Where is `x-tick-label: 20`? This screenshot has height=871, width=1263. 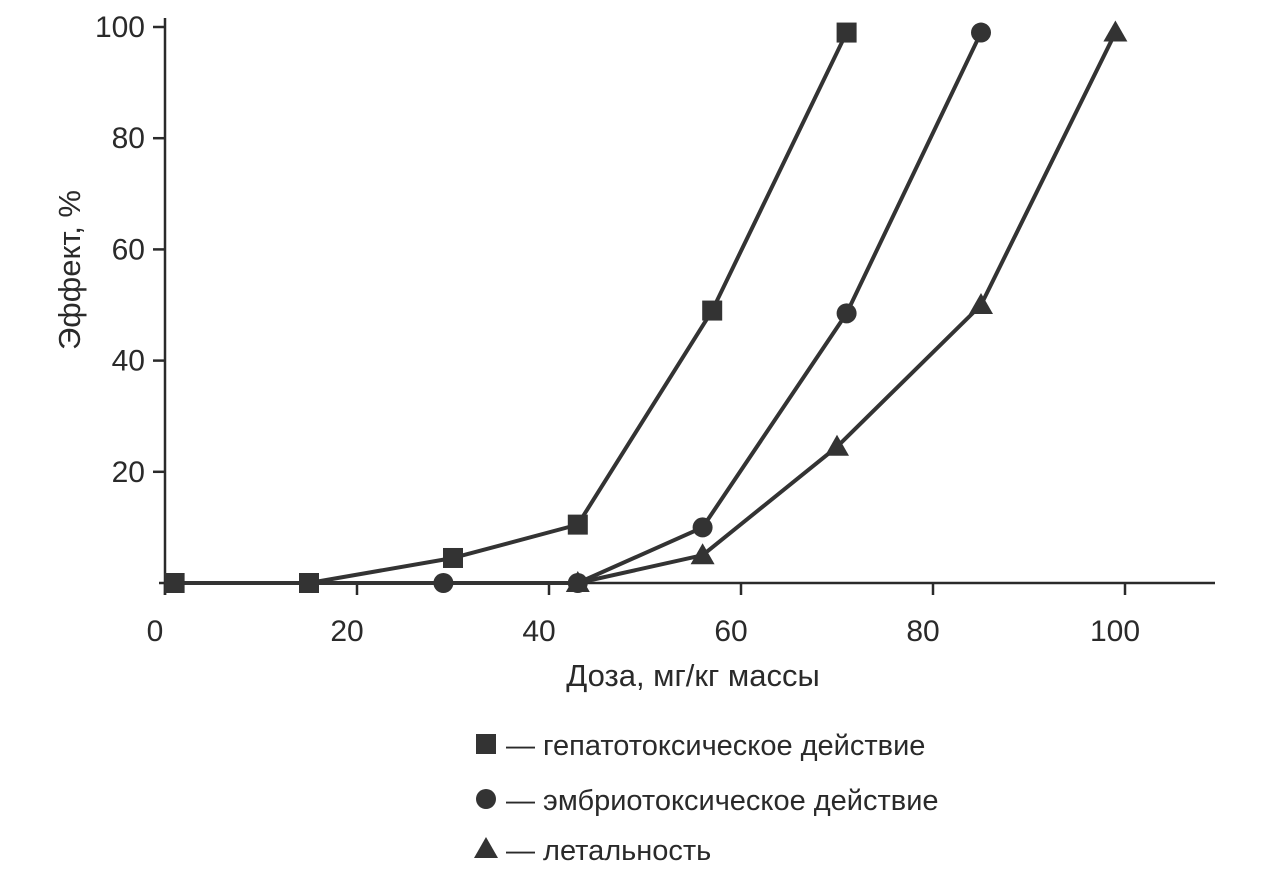
x-tick-label: 20 is located at coordinates (346, 631).